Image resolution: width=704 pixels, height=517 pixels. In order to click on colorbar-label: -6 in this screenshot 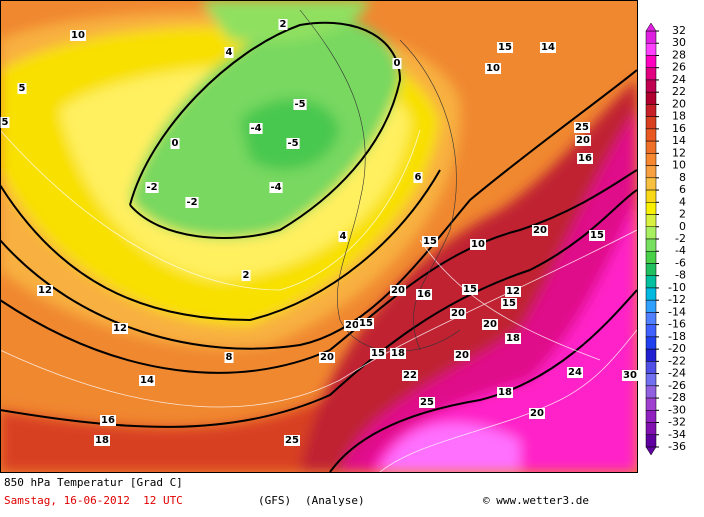, I will do `click(680, 262)`.